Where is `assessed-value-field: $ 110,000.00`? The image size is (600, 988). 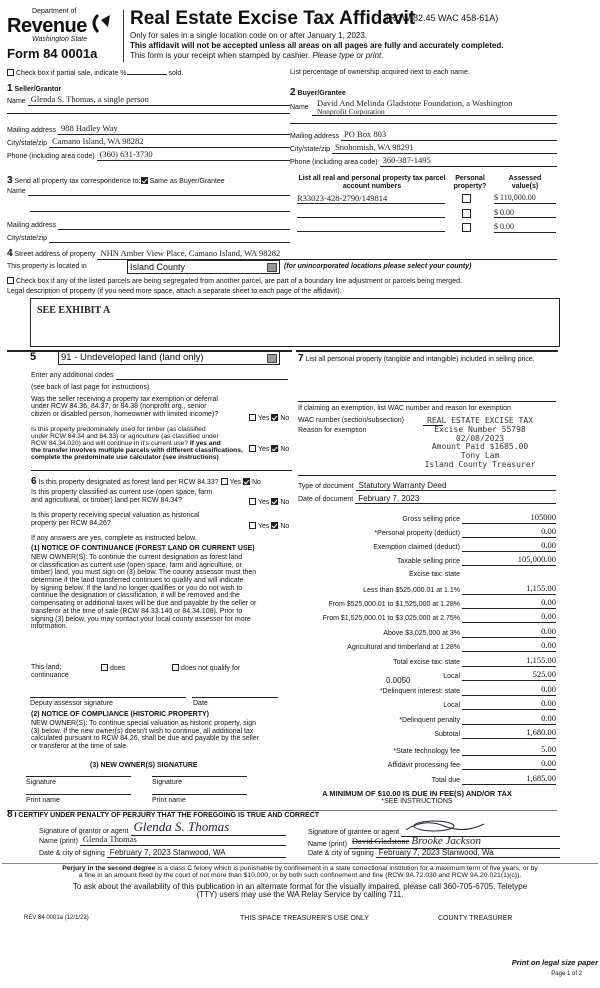
assessed-value-field: $ 110,000.00 is located at coordinates (525, 198).